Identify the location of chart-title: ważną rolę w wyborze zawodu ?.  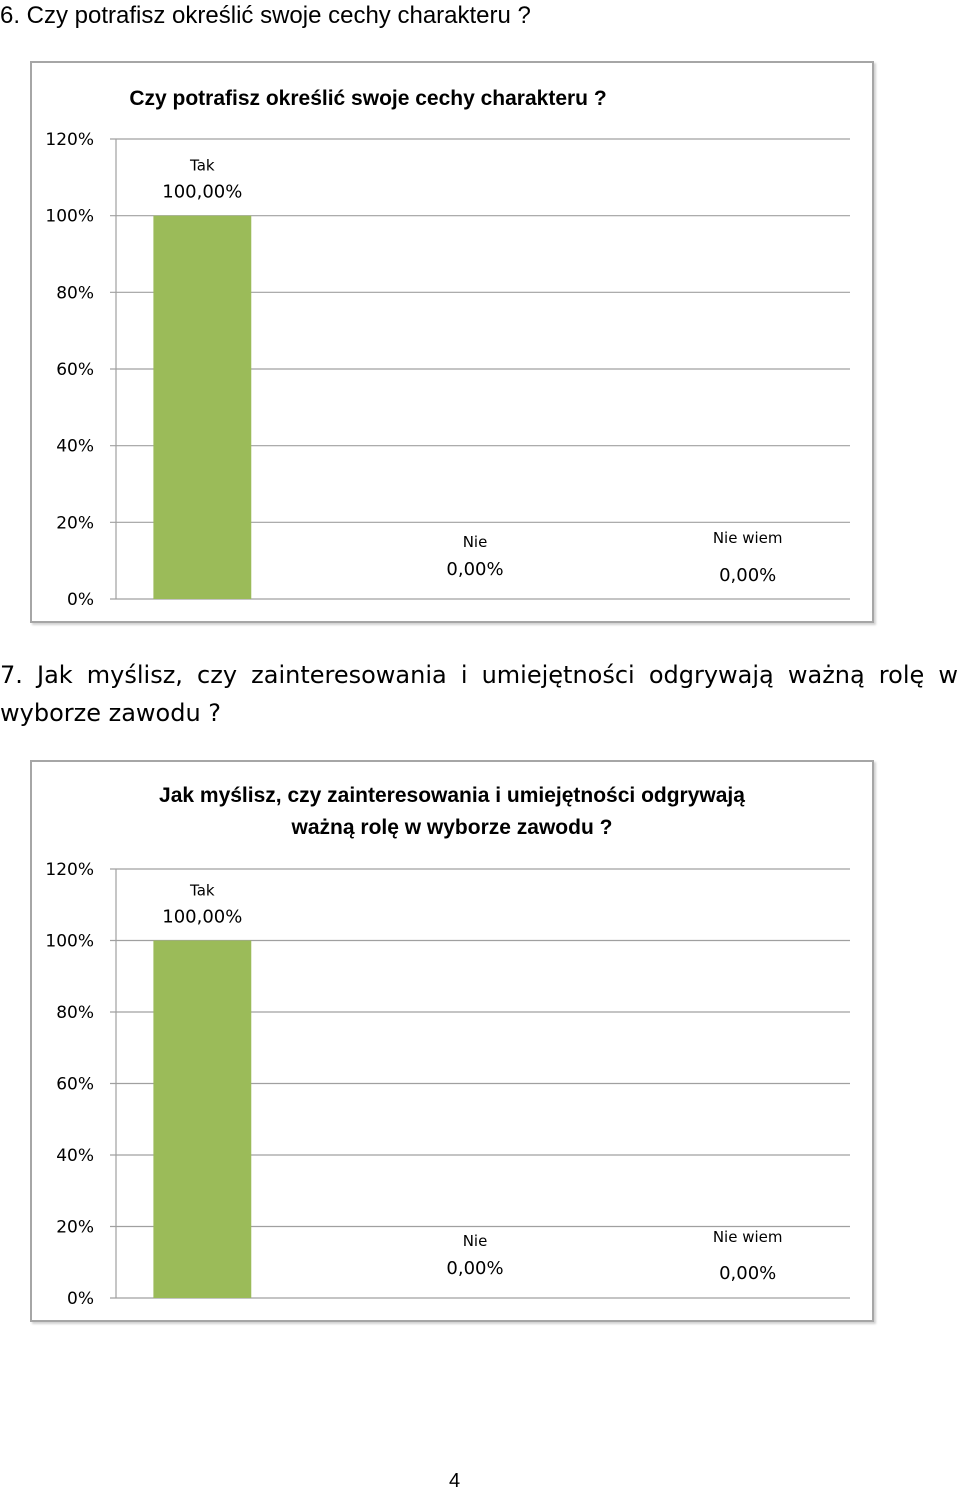
(452, 827).